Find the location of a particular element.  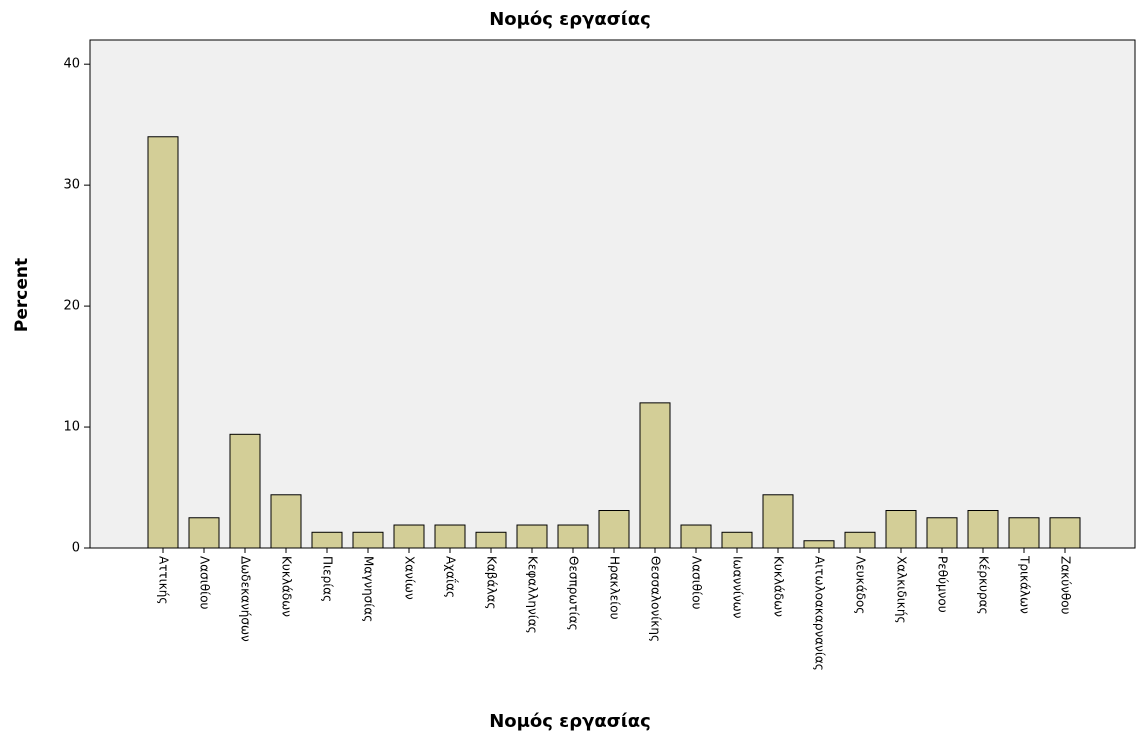

x-tick-label: Ιωαννίνων is located at coordinates (738, 587).